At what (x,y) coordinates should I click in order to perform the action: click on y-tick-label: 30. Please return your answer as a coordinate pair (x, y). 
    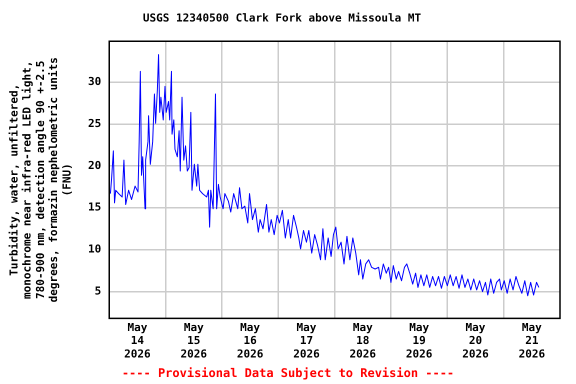
    Looking at the image, I should click on (95, 81).